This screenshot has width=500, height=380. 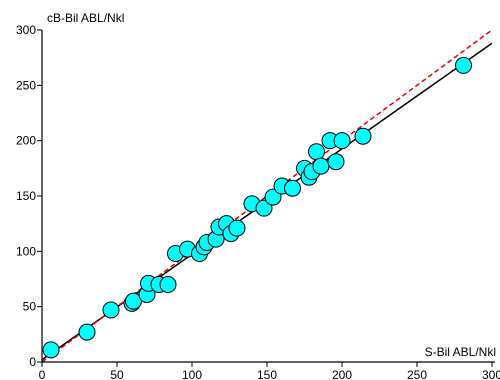 What do you see at coordinates (26, 196) in the screenshot?
I see `y-tick-label: 150` at bounding box center [26, 196].